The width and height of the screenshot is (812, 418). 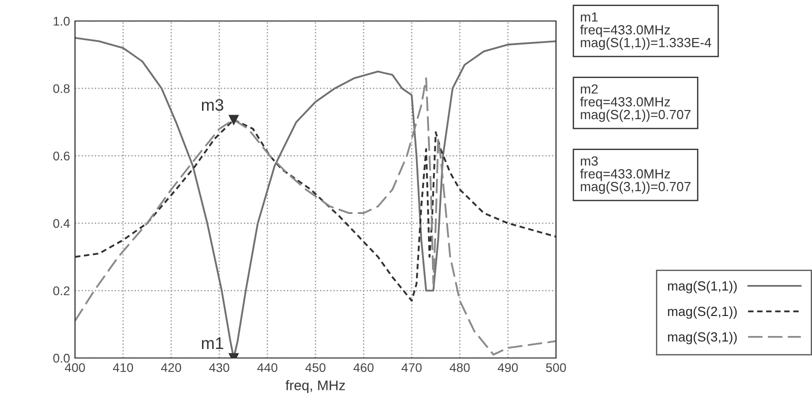 I want to click on legend-label: mag(S(2,1)), so click(x=702, y=312).